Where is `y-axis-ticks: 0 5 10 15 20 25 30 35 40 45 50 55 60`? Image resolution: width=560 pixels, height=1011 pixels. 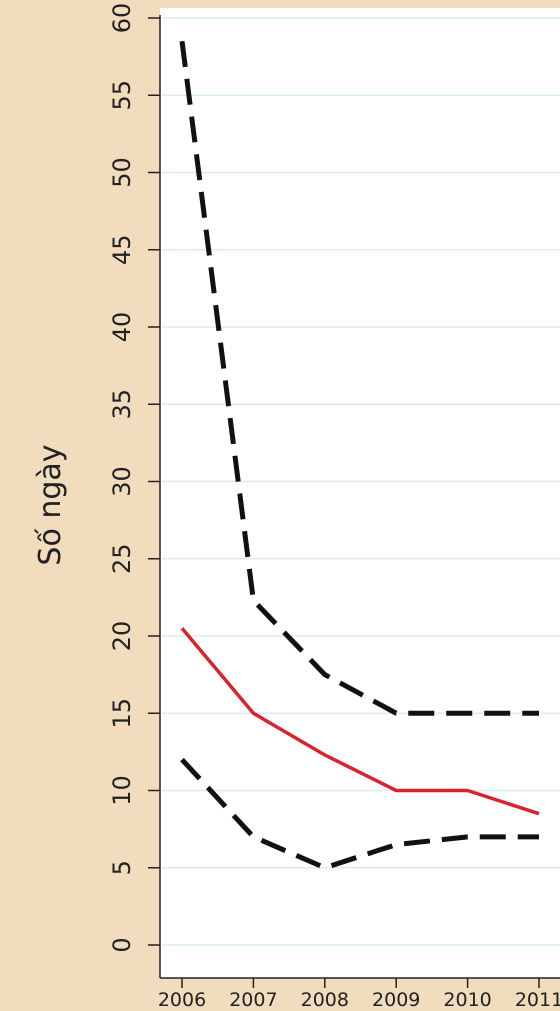
y-axis-ticks: 0 5 10 15 20 25 30 35 40 45 50 55 60 is located at coordinates (134, 478).